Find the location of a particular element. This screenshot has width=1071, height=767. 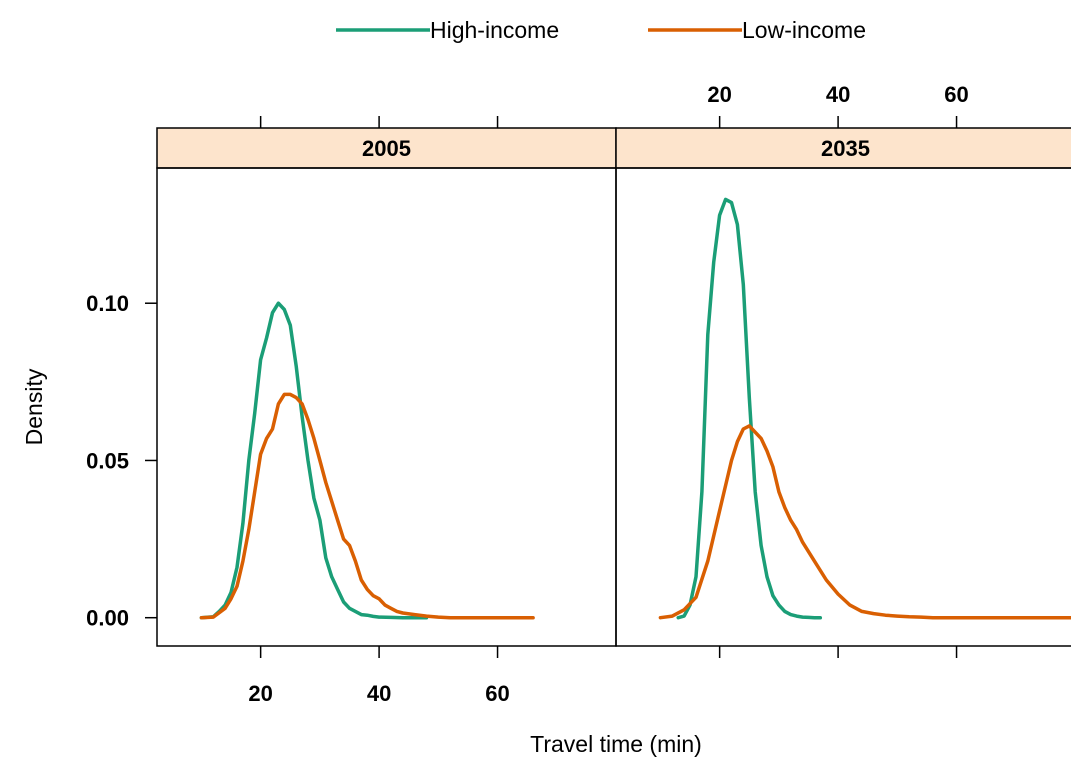

legend-label: Low-income is located at coordinates (804, 30).